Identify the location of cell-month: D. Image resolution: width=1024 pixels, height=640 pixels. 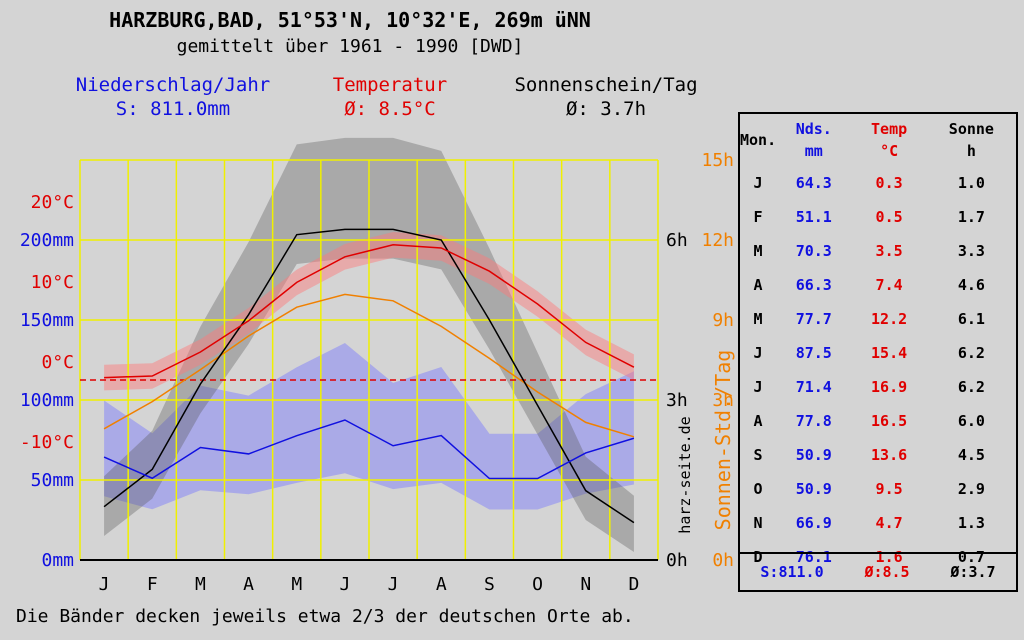
(758, 557).